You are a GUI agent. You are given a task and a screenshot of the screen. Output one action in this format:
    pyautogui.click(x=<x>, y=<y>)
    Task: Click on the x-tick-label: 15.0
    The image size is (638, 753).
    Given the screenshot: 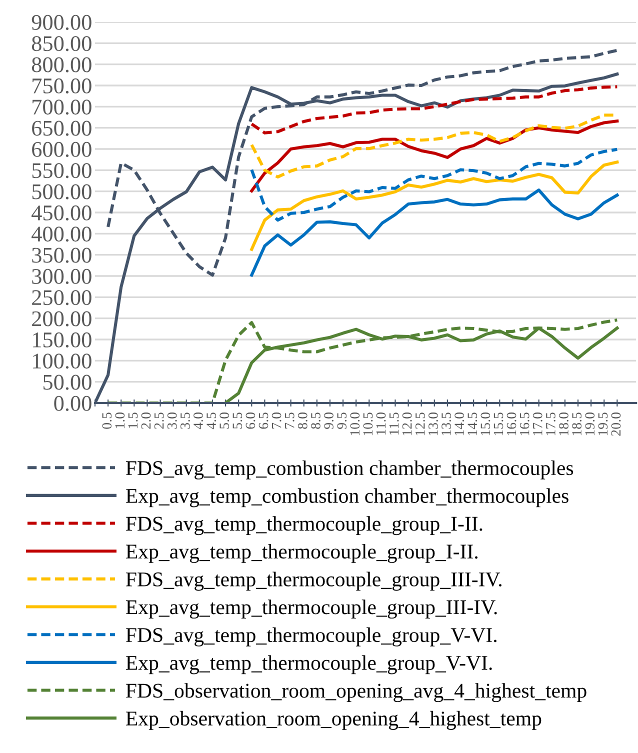 What is the action you would take?
    pyautogui.click(x=485, y=424)
    